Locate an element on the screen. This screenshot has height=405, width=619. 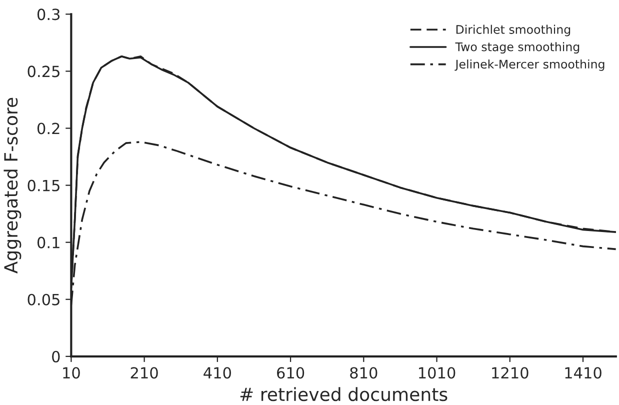
x-tick-label: 1010 is located at coordinates (437, 373).